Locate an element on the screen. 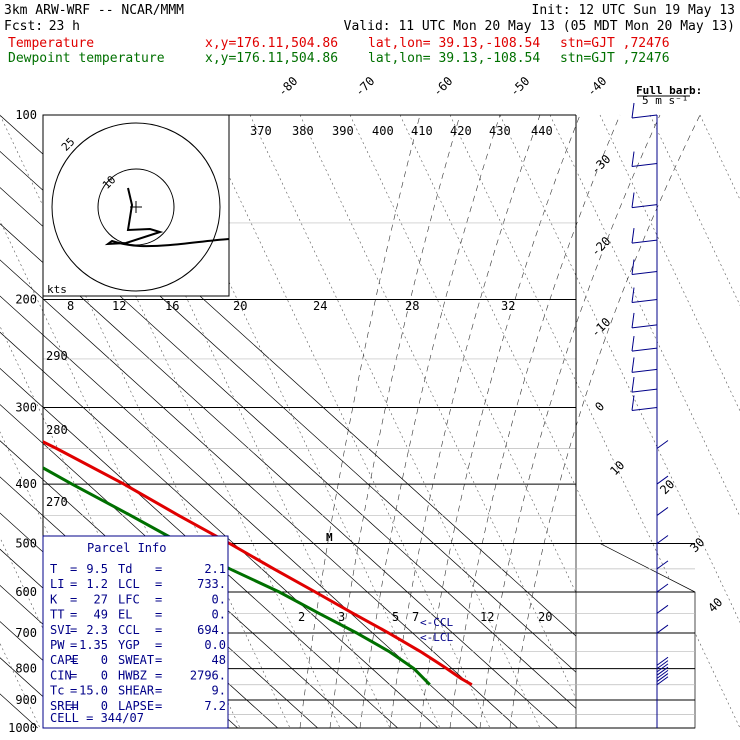  isotherm-label: 0 is located at coordinates (599, 406).